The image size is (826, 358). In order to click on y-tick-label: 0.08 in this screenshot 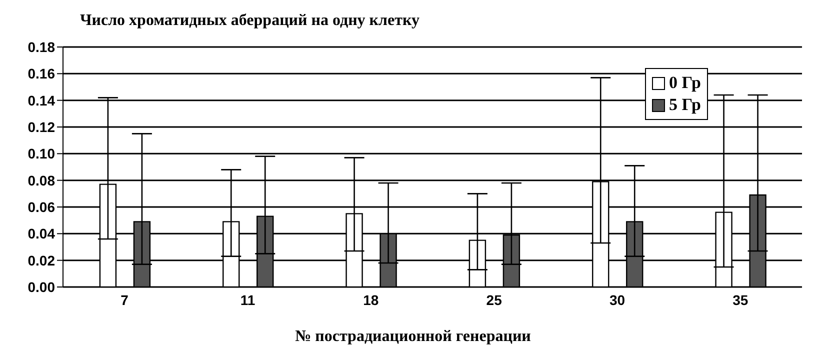, I will do `click(42, 180)`.